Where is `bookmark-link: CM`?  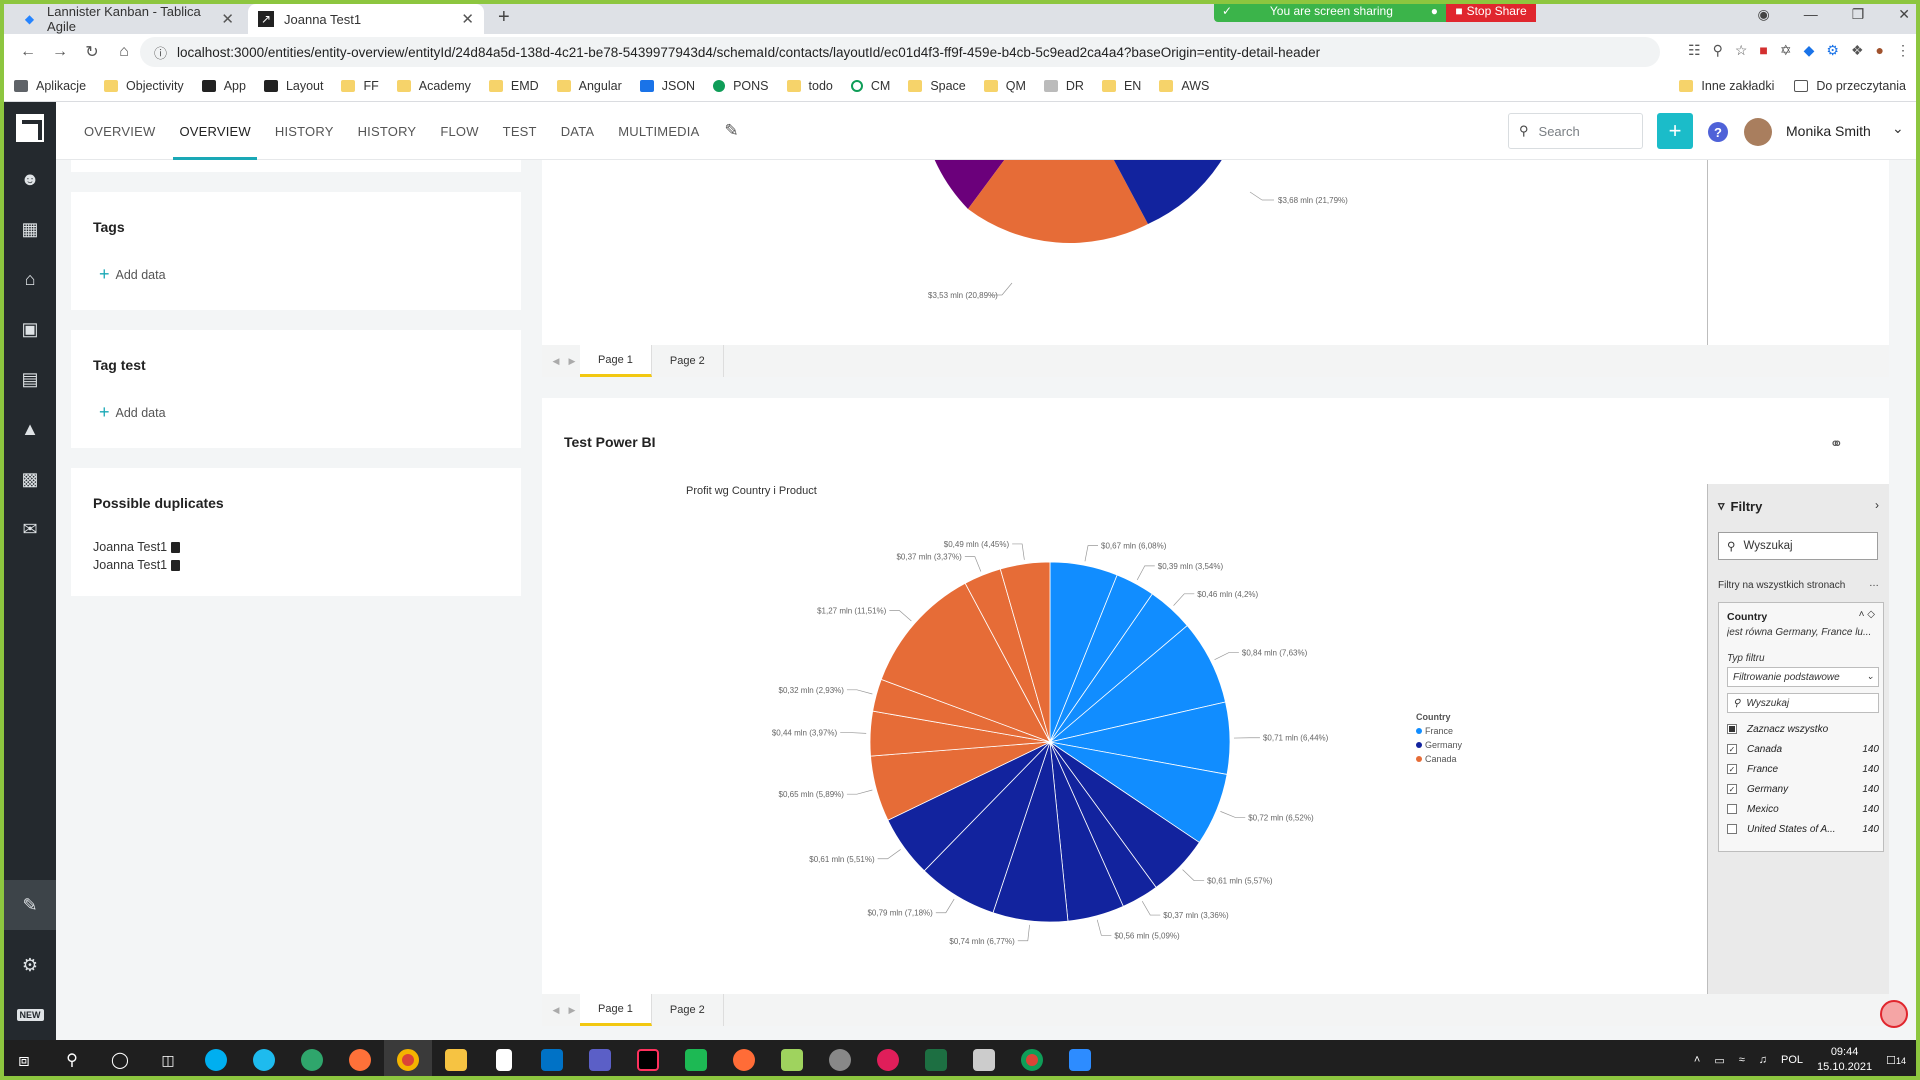
bookmark-link: CM is located at coordinates (870, 86).